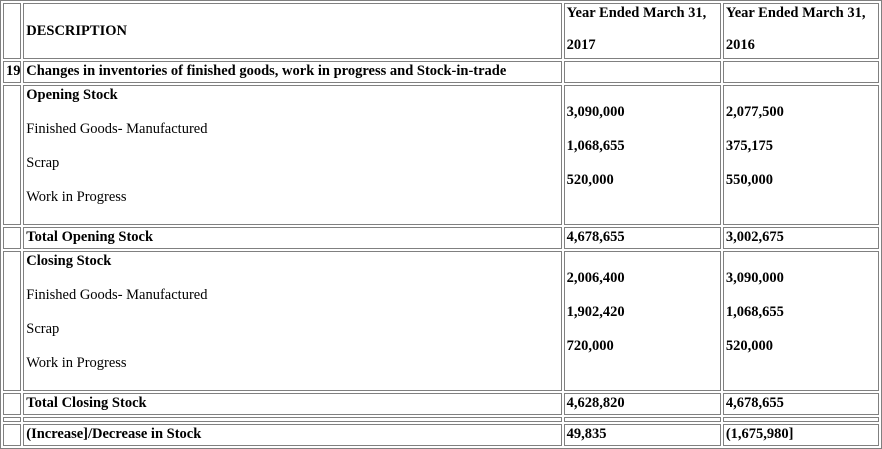  What do you see at coordinates (740, 45) in the screenshot?
I see `header-year-2016-line2: 2016` at bounding box center [740, 45].